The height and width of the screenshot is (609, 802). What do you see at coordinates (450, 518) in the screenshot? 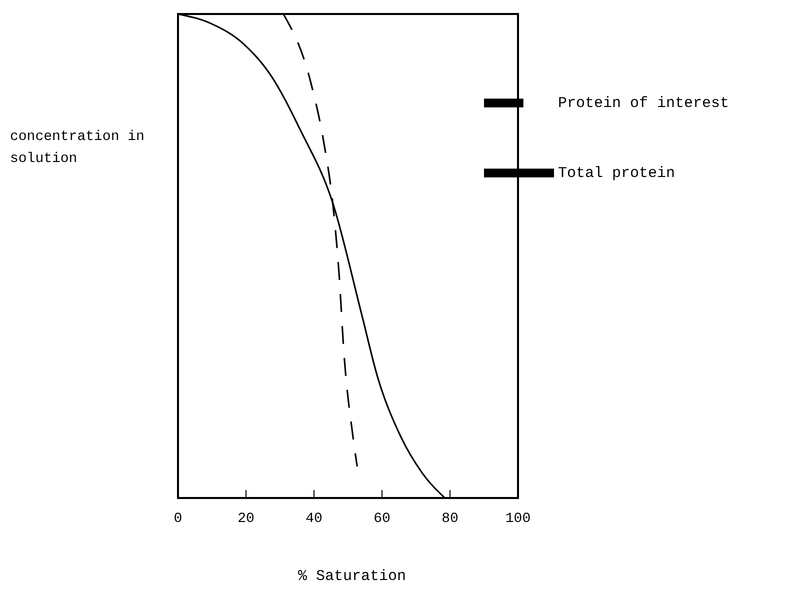
I see `x-tick-label: 80` at bounding box center [450, 518].